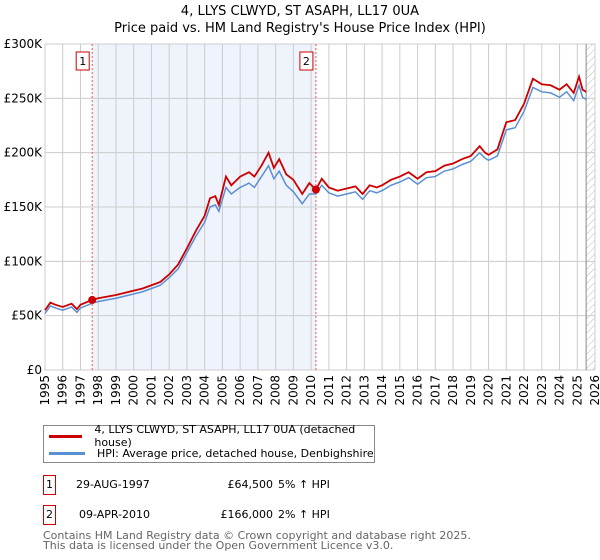 The width and height of the screenshot is (600, 560). What do you see at coordinates (240, 390) in the screenshot?
I see `x-tick-label: 2006` at bounding box center [240, 390].